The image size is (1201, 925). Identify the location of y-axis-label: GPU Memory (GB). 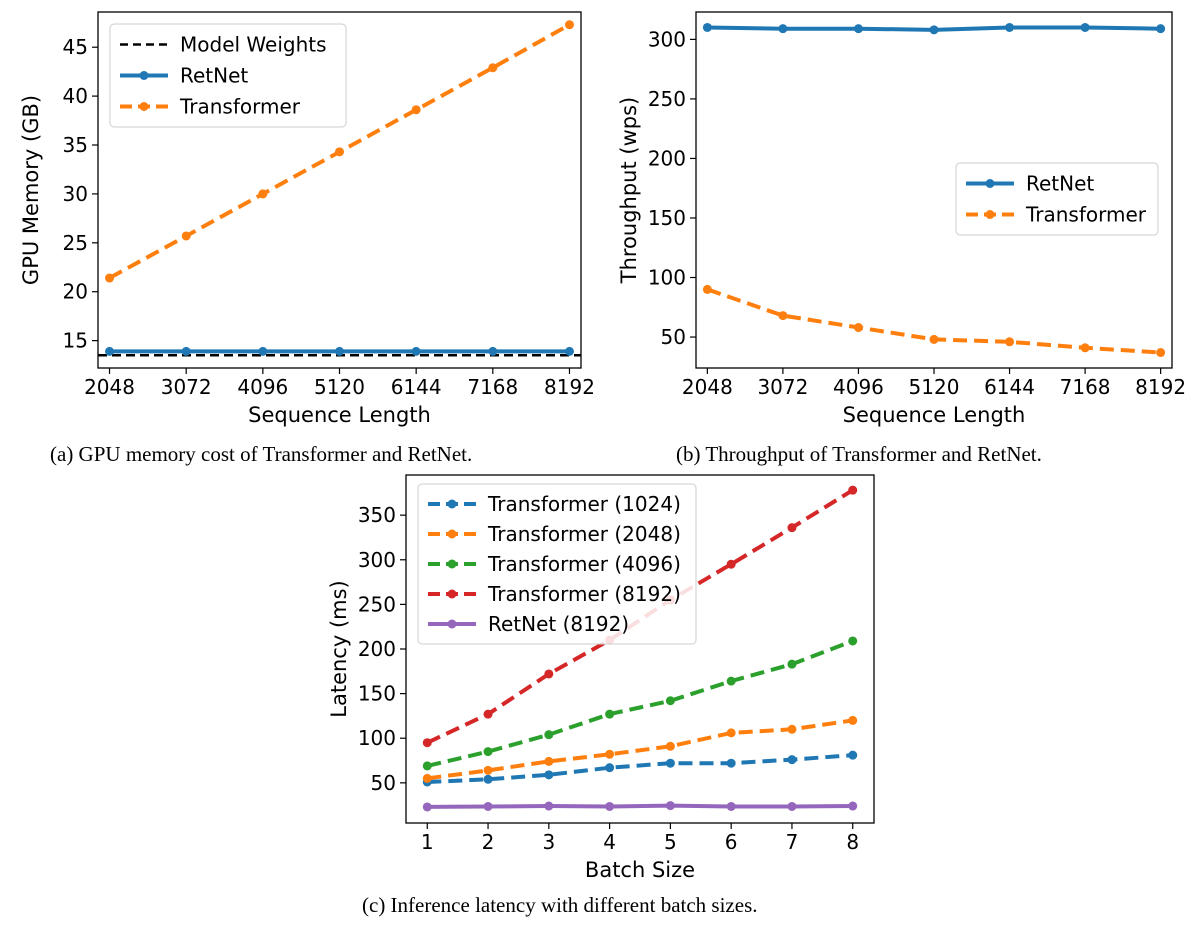
(31, 190).